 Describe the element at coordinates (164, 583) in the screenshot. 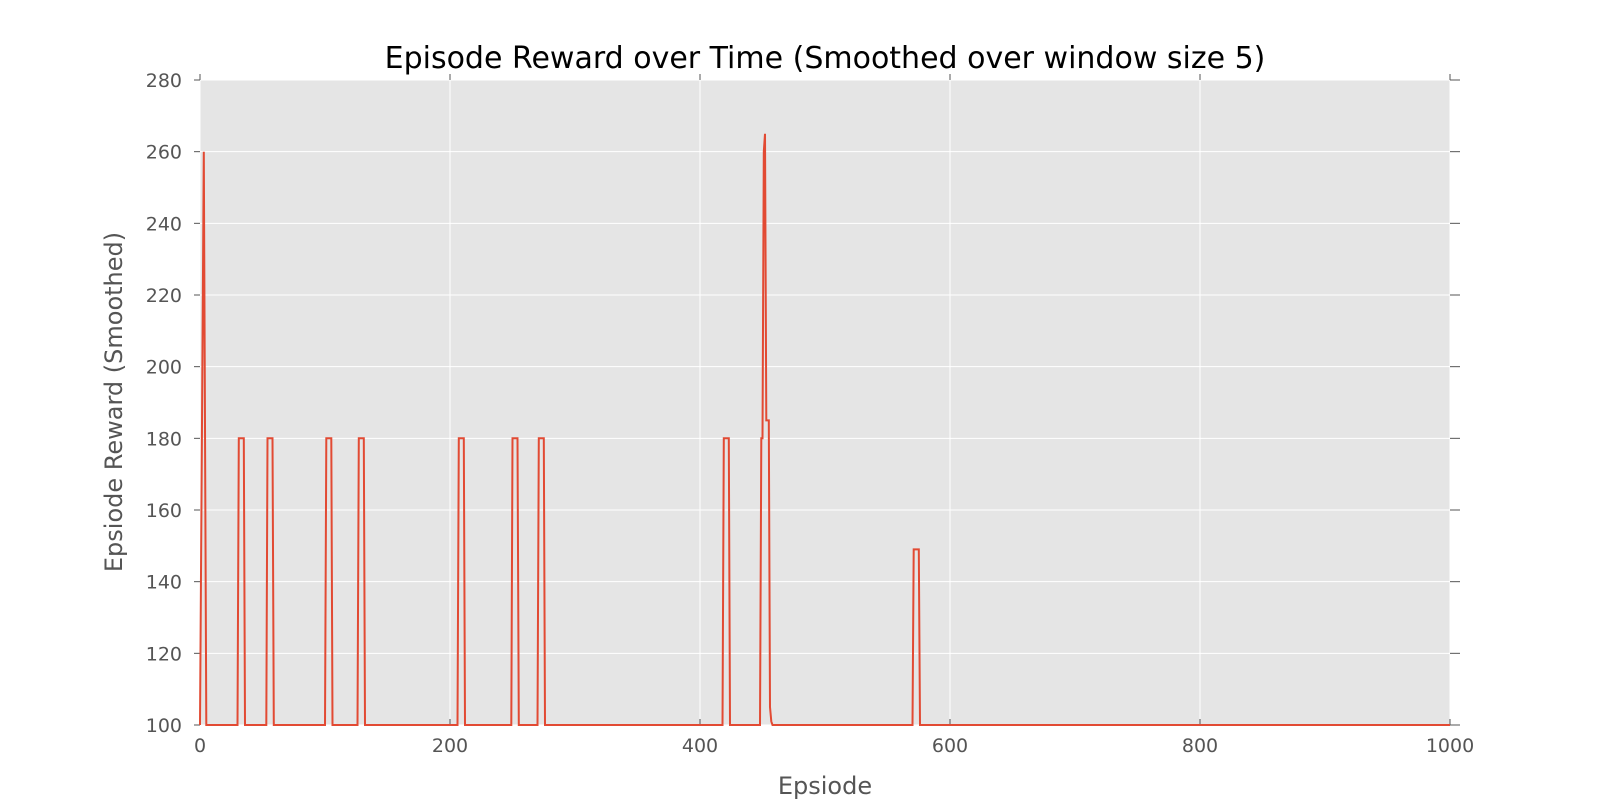

I see `y-tick-label: 140` at that location.